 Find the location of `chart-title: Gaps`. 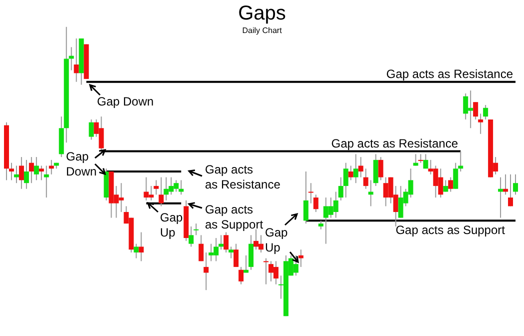

chart-title: Gaps is located at coordinates (262, 13).